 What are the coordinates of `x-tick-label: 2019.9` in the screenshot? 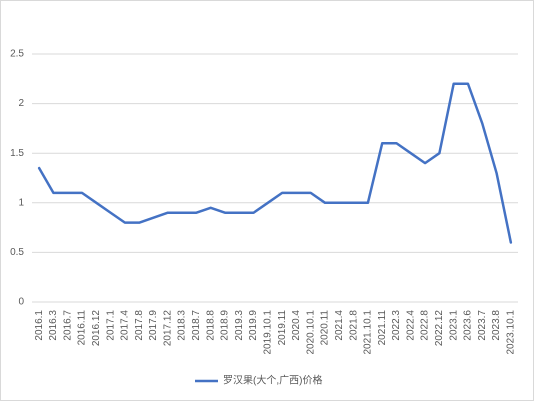 It's located at (253, 325).